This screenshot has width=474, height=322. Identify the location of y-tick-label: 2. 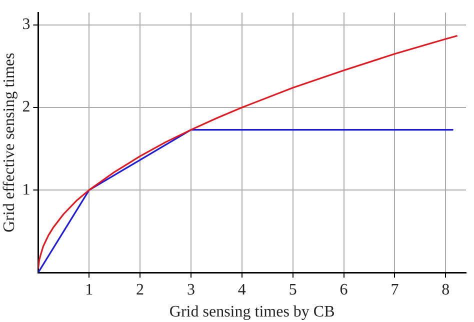
(26, 107).